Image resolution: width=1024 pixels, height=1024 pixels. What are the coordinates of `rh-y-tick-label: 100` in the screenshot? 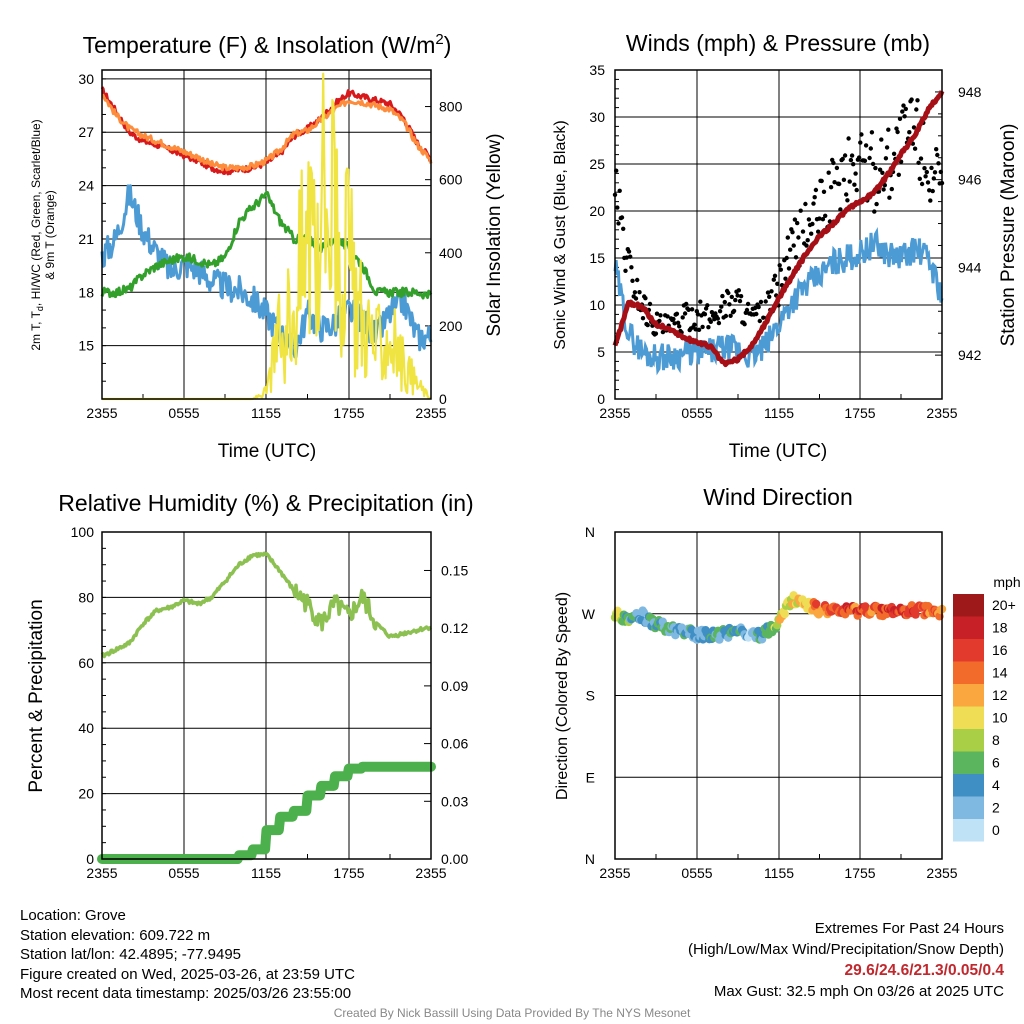 It's located at (83, 532).